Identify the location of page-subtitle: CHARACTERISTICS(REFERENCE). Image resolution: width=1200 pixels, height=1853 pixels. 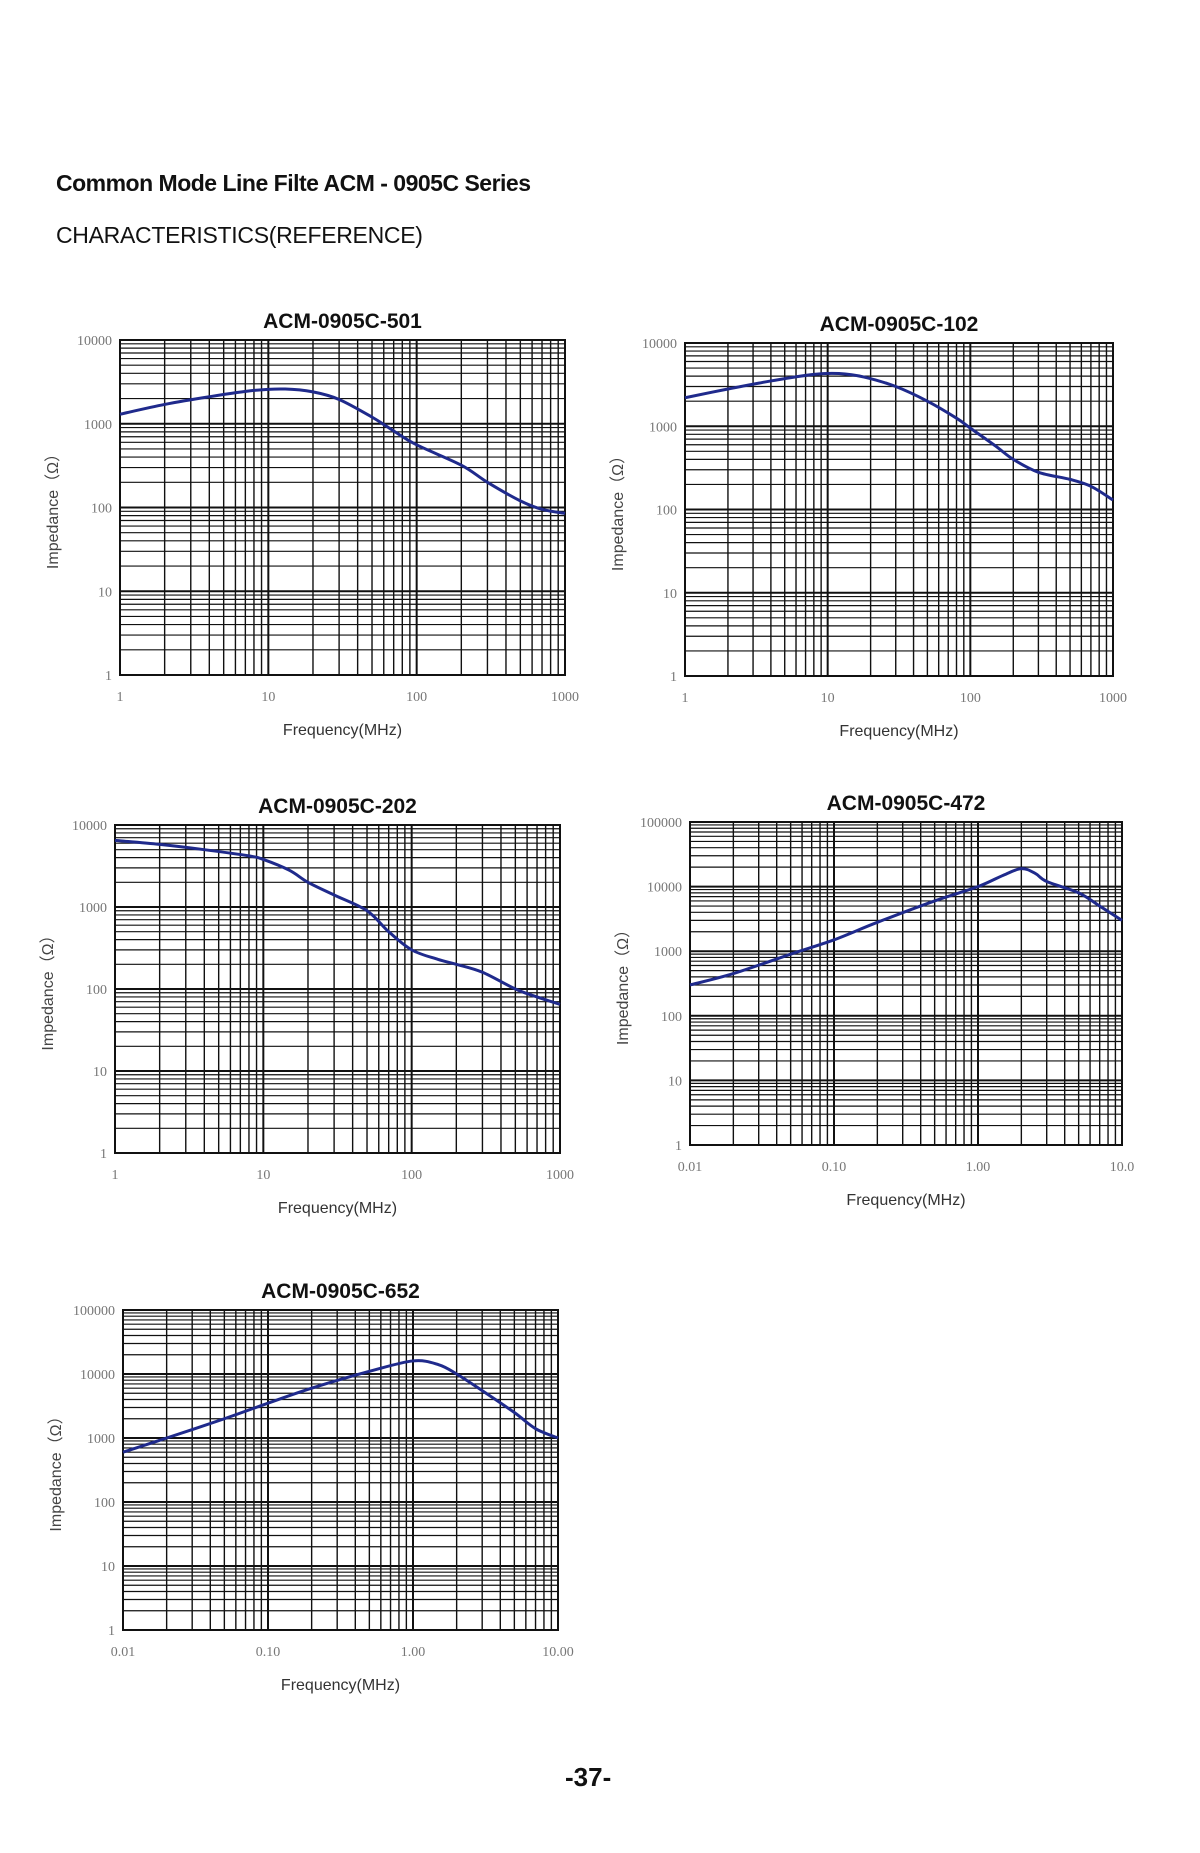
(239, 235).